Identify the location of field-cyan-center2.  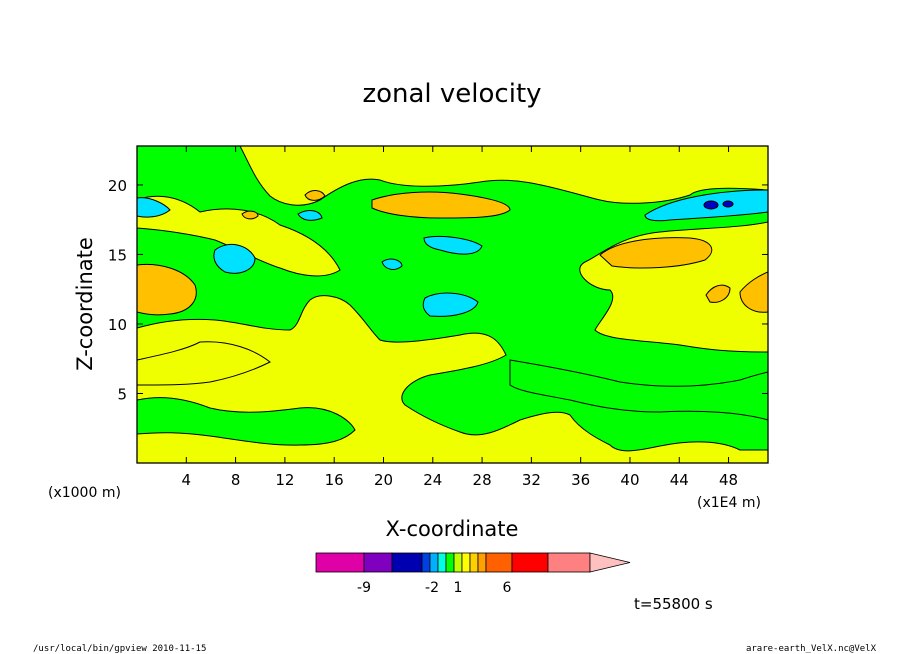
(450, 304).